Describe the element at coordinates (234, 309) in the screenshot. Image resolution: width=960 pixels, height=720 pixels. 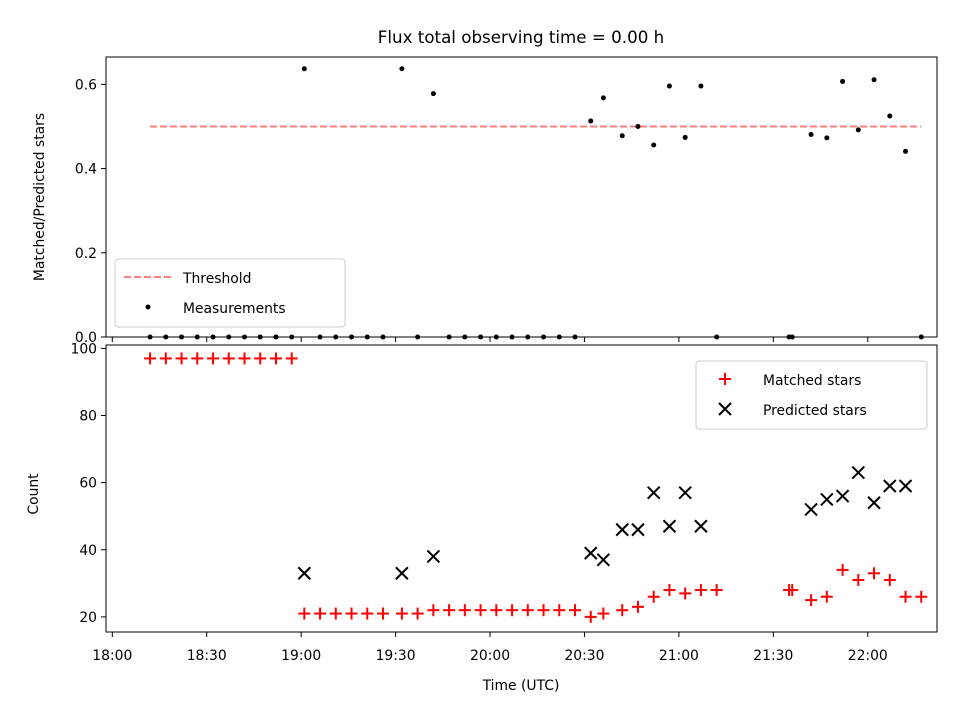
I see `measurements-legend-label: Measurements` at that location.